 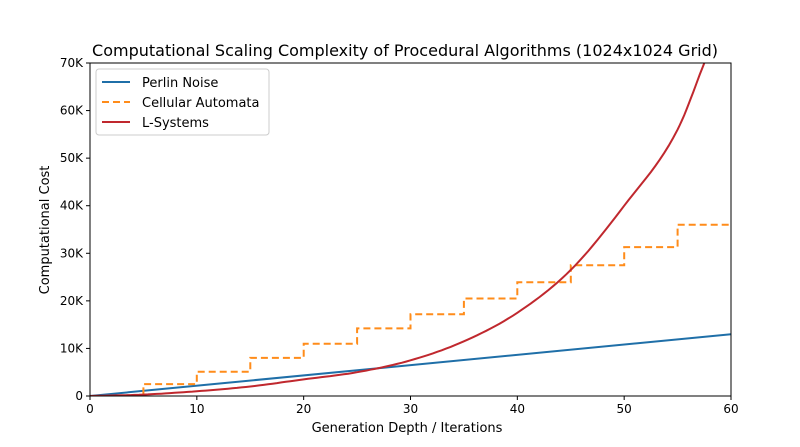 What do you see at coordinates (72, 301) in the screenshot?
I see `y-tick-label: 20K` at bounding box center [72, 301].